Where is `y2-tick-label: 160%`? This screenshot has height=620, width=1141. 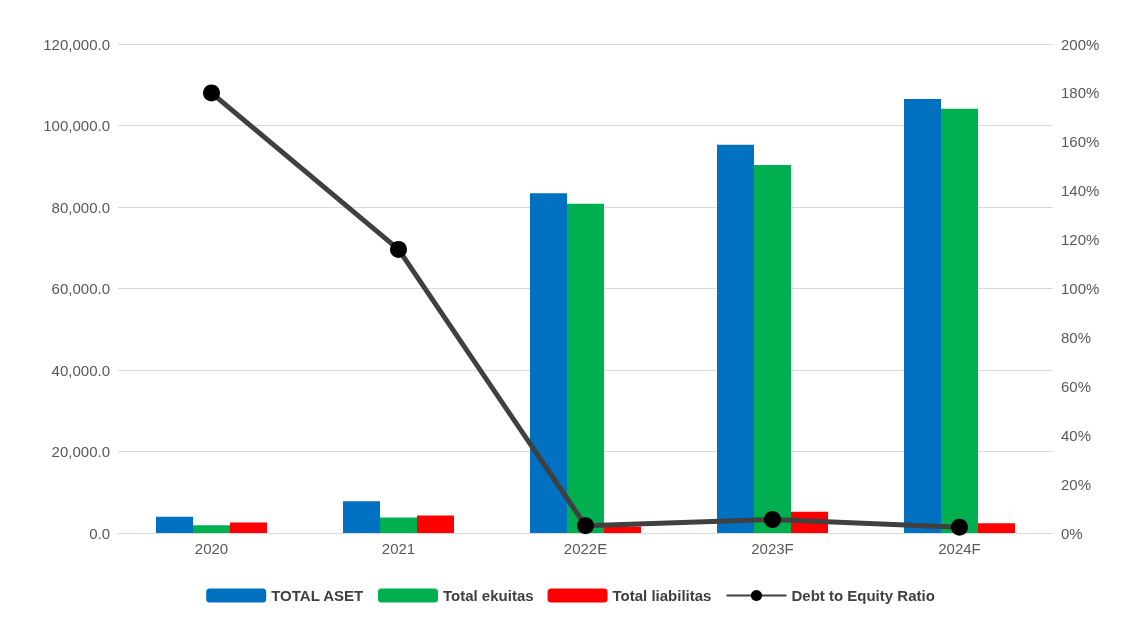 y2-tick-label: 160% is located at coordinates (1080, 142).